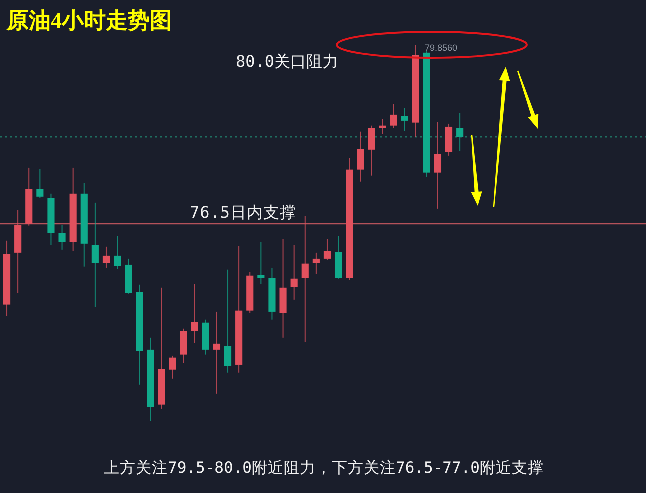  I want to click on annotation: 79.8560, so click(441, 48).